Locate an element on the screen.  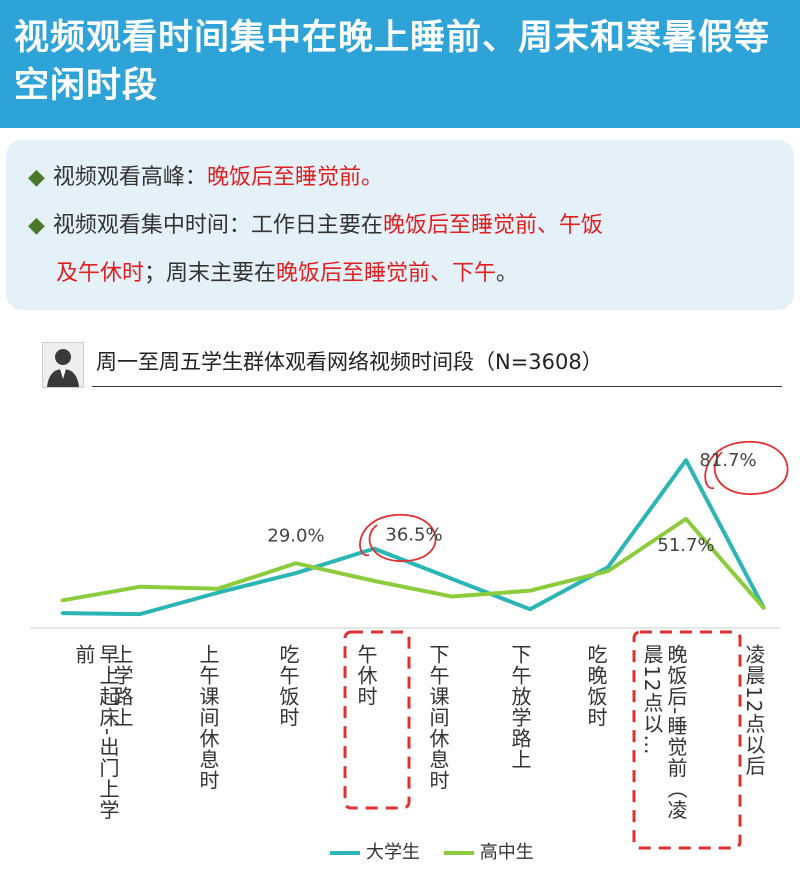
bullet1-prefix: 视频观看高峰： is located at coordinates (129, 177).